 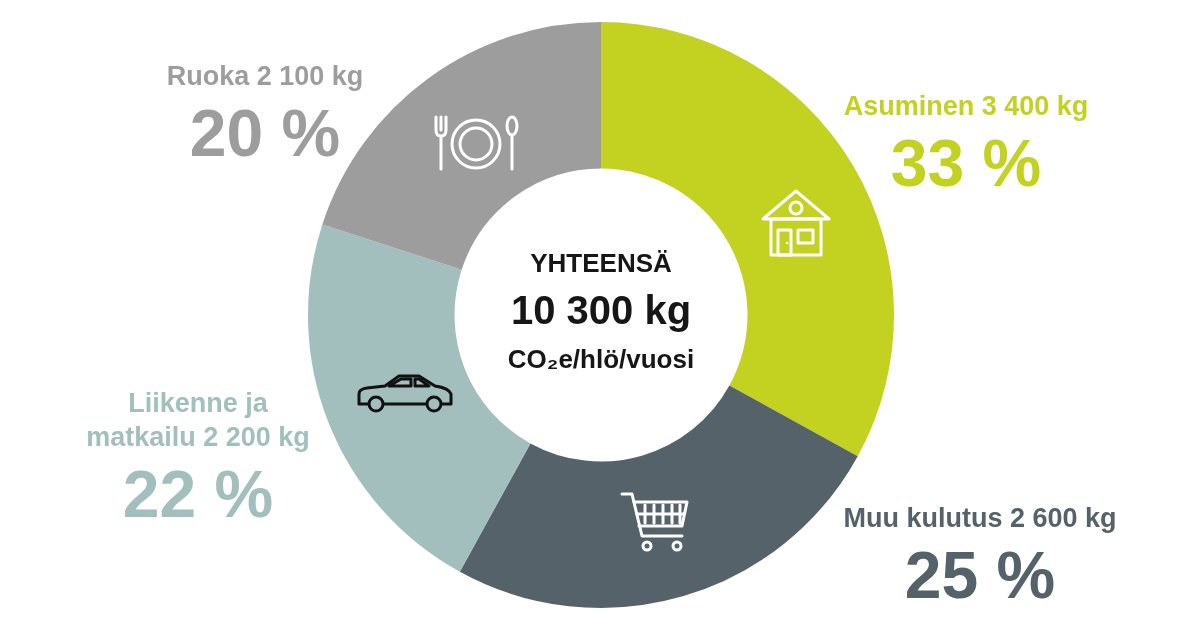 What do you see at coordinates (601, 263) in the screenshot?
I see `text: YHTEENSÄ` at bounding box center [601, 263].